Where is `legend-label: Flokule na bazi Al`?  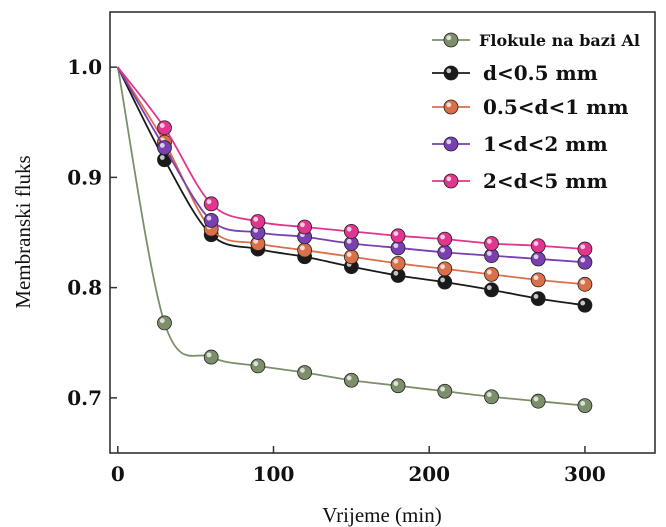
legend-label: Flokule na bazi Al is located at coordinates (559, 40).